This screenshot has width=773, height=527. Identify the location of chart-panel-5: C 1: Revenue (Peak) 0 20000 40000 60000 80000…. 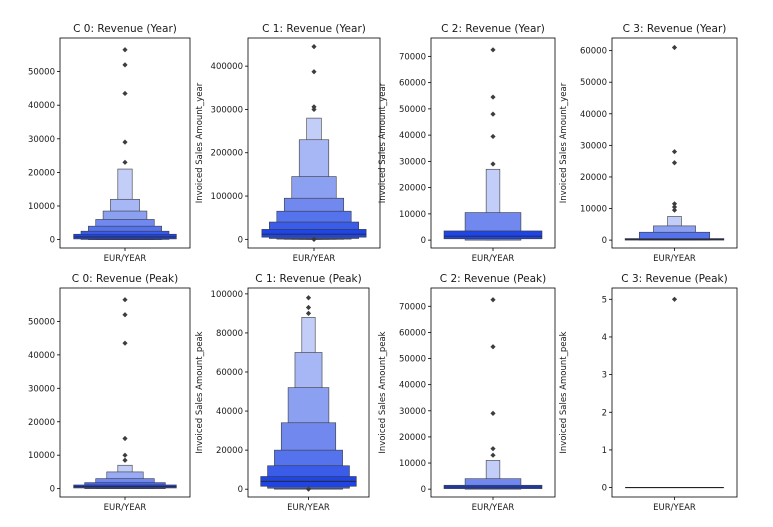
(282, 393).